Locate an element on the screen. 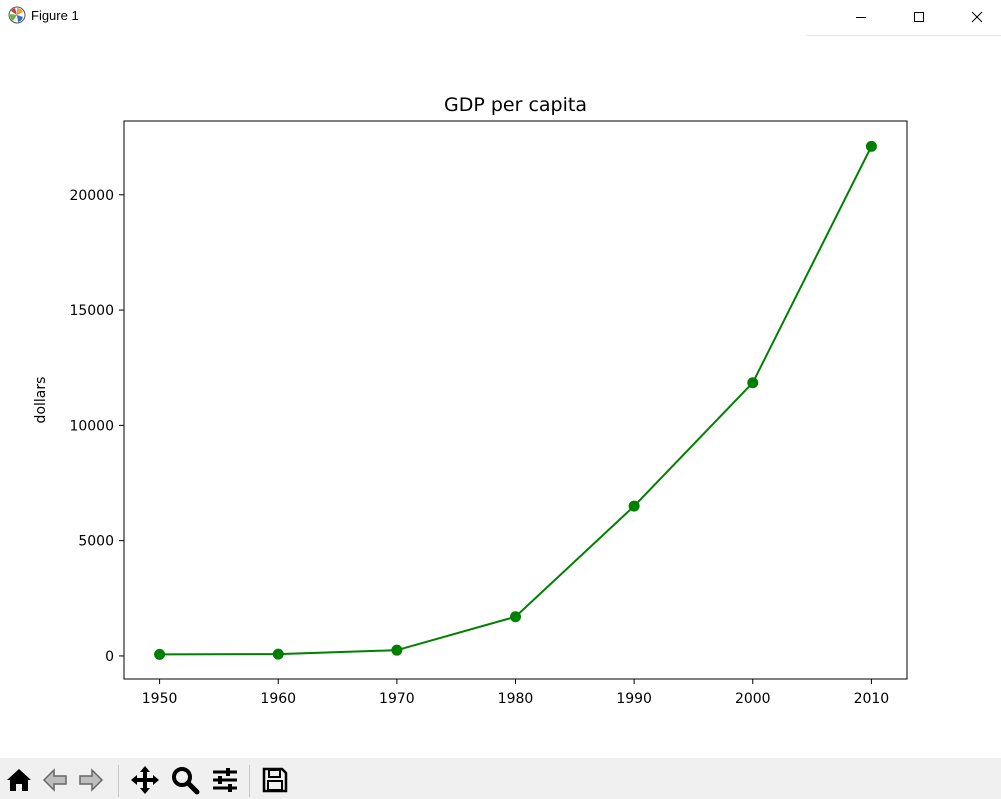  back-icon is located at coordinates (54, 780).